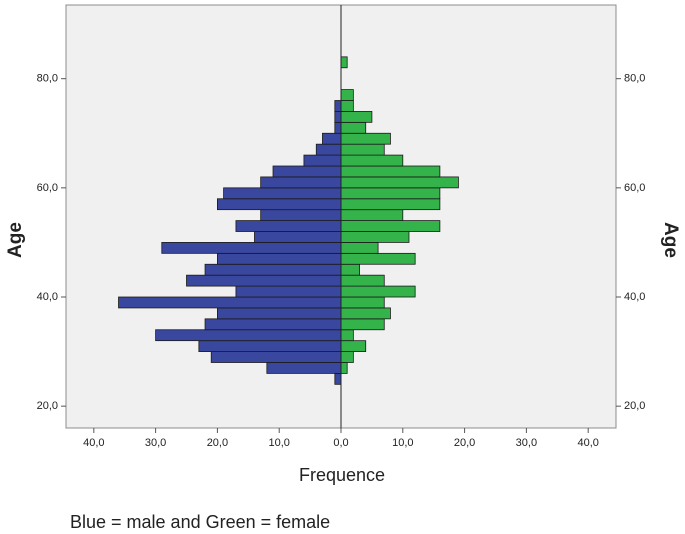 Image resolution: width=685 pixels, height=534 pixels. Describe the element at coordinates (340, 443) in the screenshot. I see `x-tick-label: 0,0` at that location.